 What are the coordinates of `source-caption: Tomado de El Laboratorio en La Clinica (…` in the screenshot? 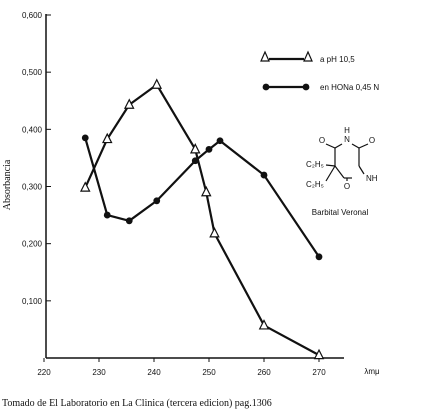 It's located at (137, 403).